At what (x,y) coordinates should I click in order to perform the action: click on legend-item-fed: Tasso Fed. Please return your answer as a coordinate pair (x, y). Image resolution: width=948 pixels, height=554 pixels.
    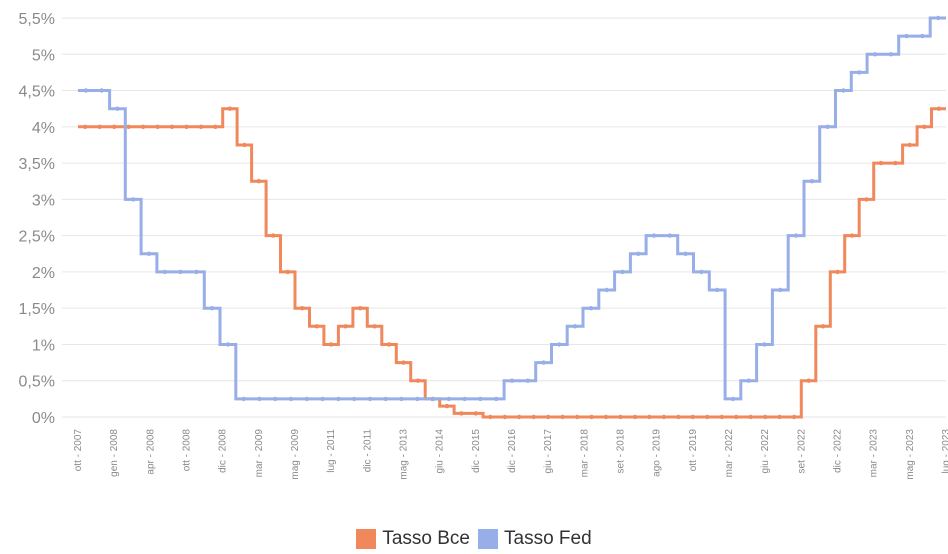
    Looking at the image, I should click on (535, 539).